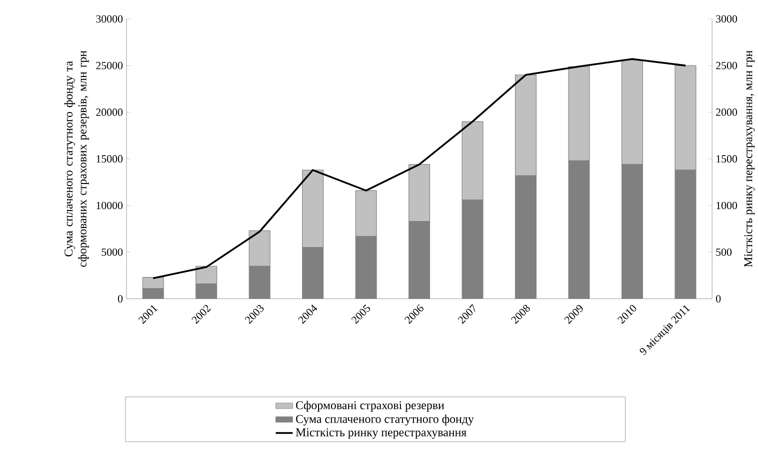 The width and height of the screenshot is (758, 457). What do you see at coordinates (727, 66) in the screenshot?
I see `y2-tick-label: 2500` at bounding box center [727, 66].